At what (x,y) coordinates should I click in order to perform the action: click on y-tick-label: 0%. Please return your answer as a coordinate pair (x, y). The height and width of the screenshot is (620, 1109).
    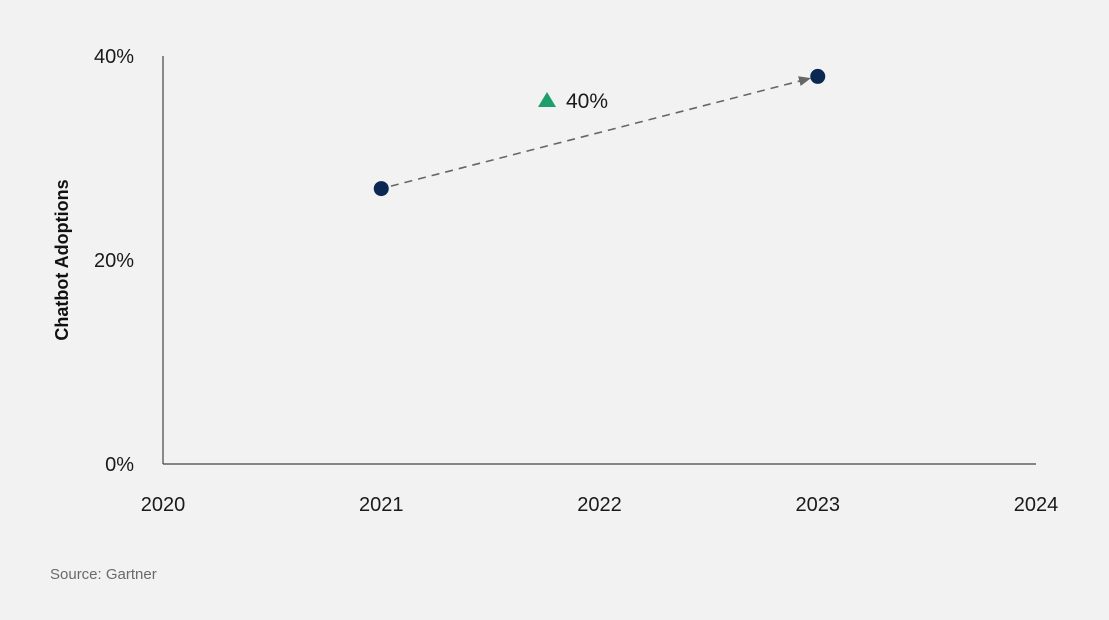
    Looking at the image, I should click on (119, 465).